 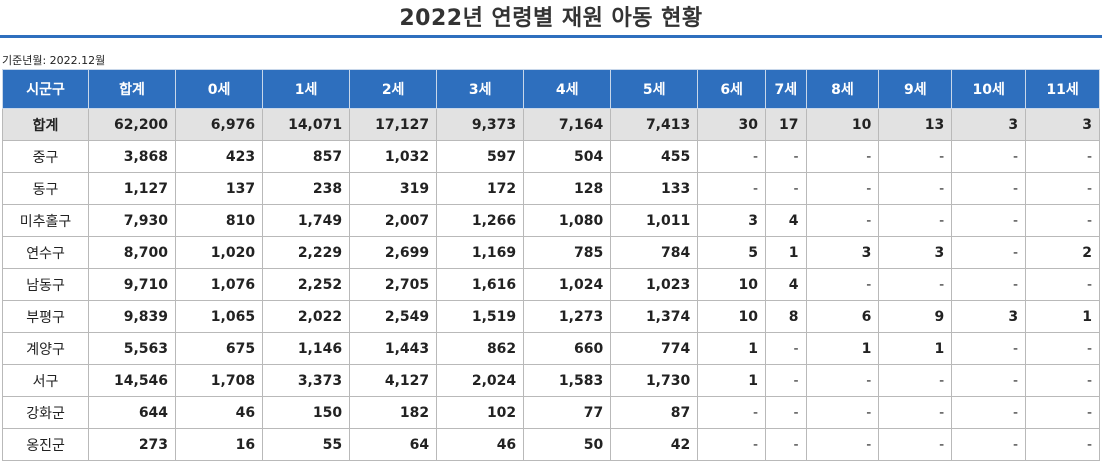 I want to click on column-header: 11세, so click(x=1062, y=89).